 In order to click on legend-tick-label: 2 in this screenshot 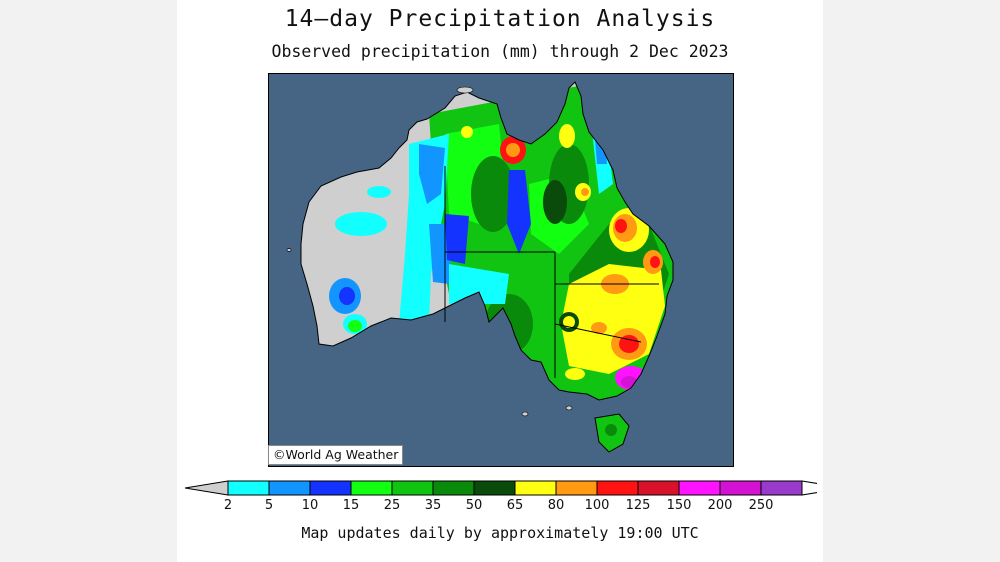, I will do `click(228, 505)`.